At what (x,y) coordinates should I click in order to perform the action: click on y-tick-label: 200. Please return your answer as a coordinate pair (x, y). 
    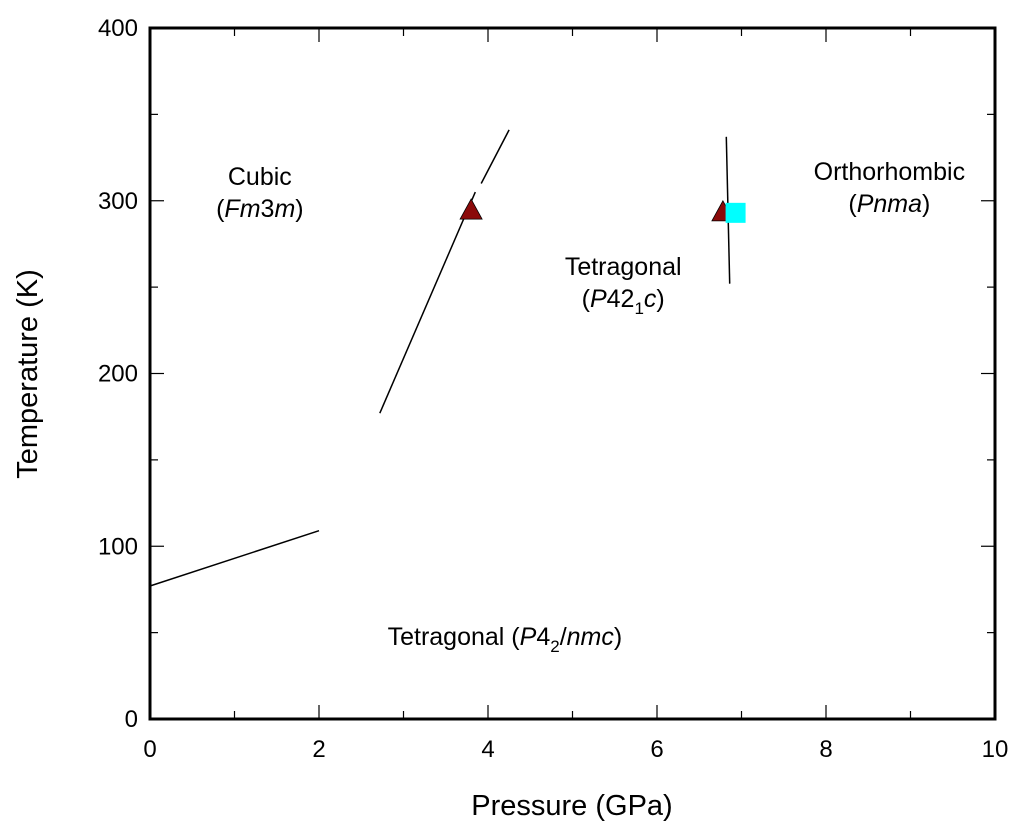
    Looking at the image, I should click on (118, 374).